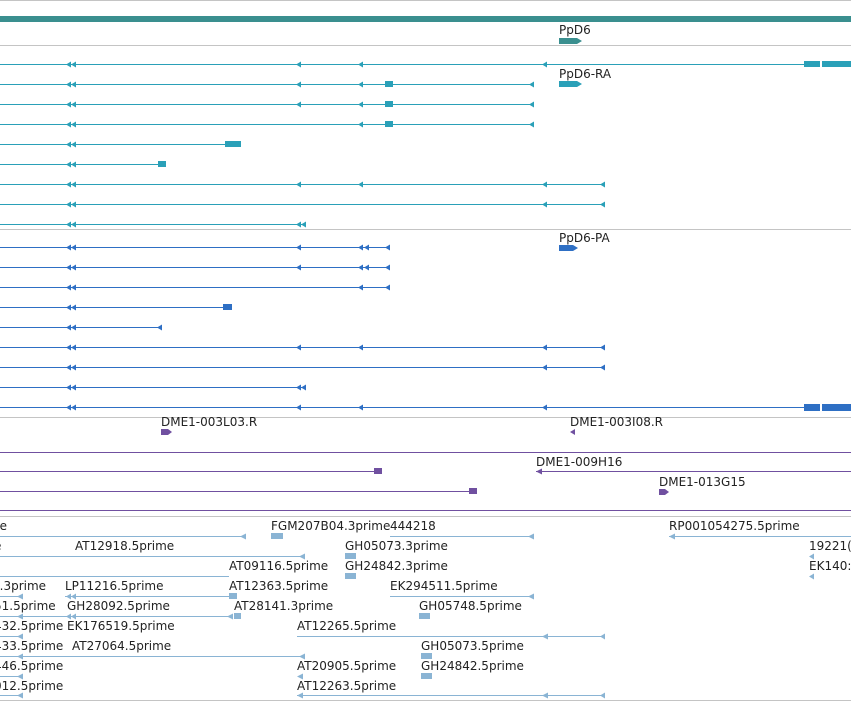 The height and width of the screenshot is (701, 851). I want to click on est-label: LP11216.5prime, so click(114, 586).